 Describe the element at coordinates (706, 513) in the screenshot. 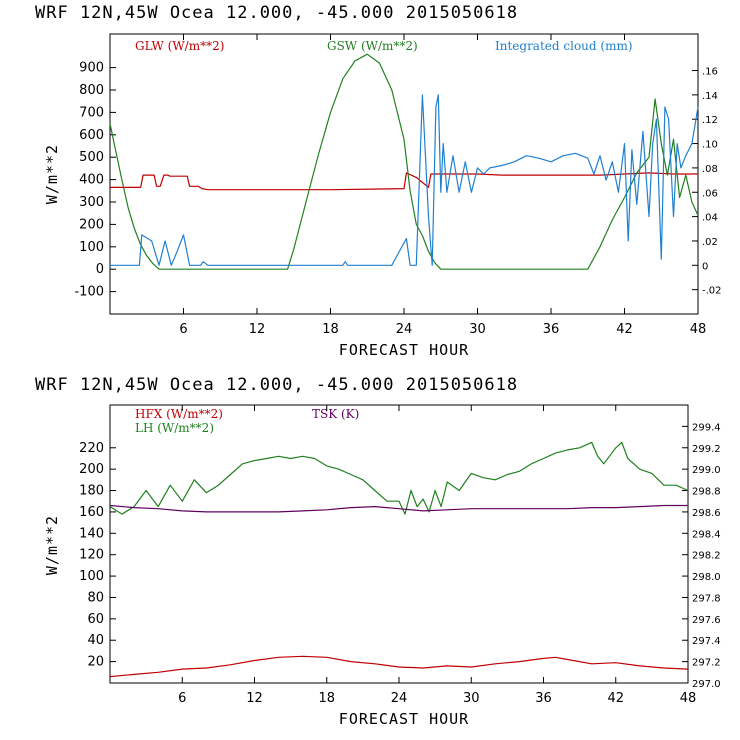

I see `y2-tick-label: 298.6` at that location.